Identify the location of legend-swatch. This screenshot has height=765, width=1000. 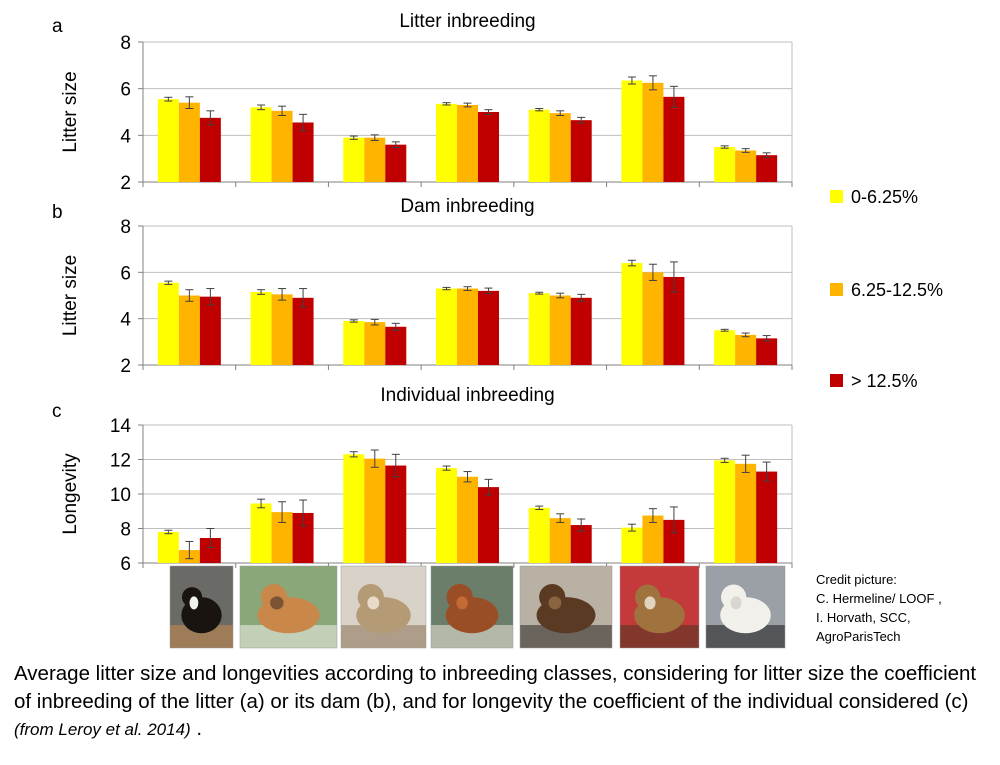
(836, 196).